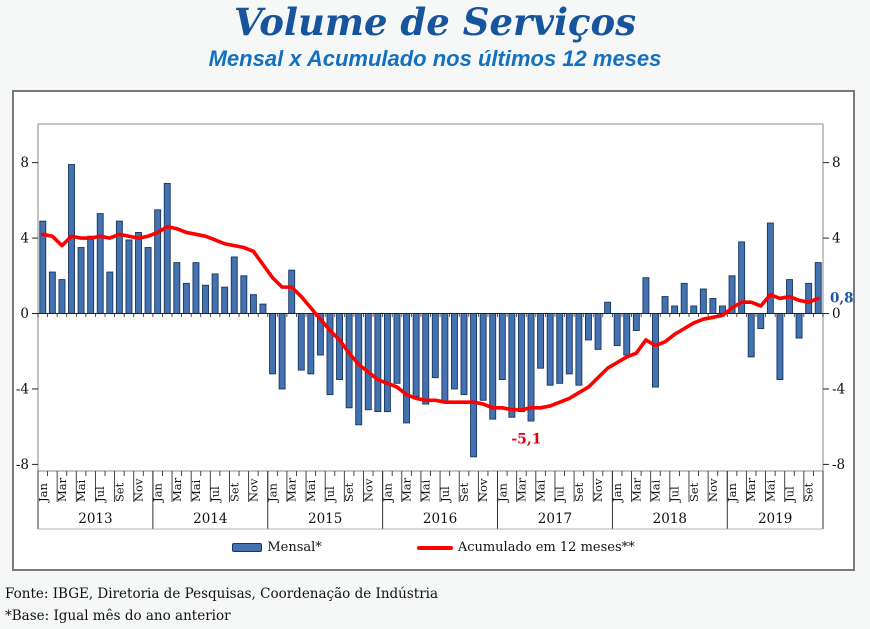 Image resolution: width=870 pixels, height=629 pixels. What do you see at coordinates (22, 465) in the screenshot?
I see `y-label-left: -8` at bounding box center [22, 465].